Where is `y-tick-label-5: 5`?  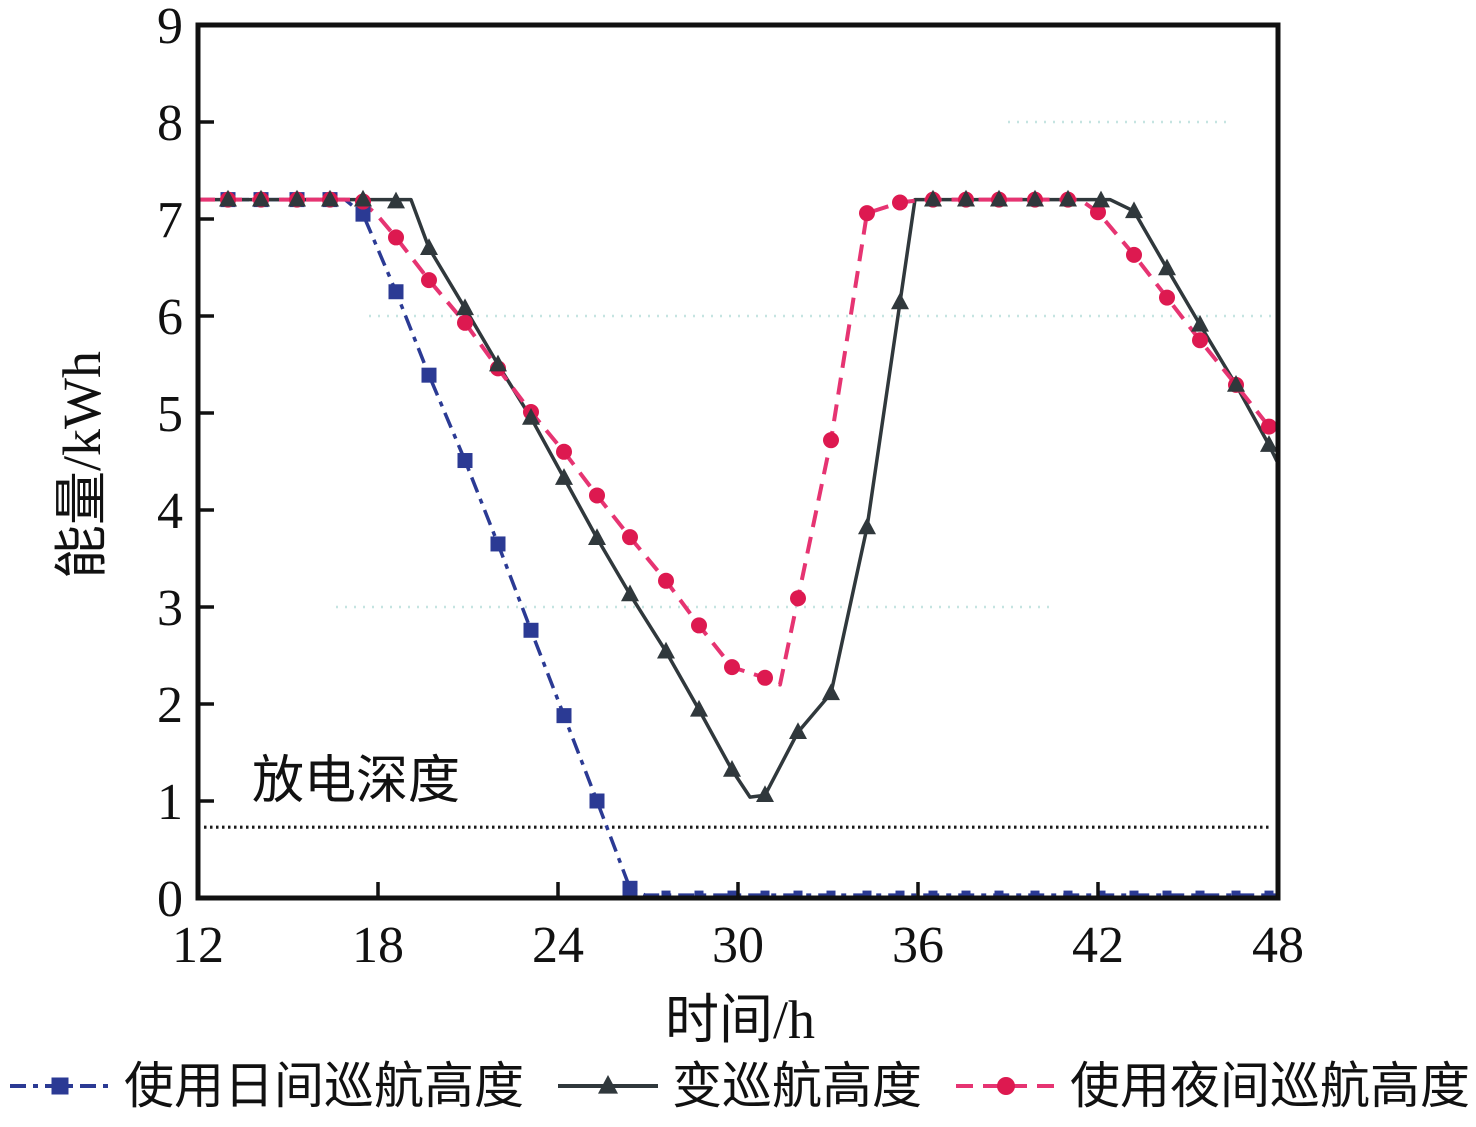
y-tick-label-5: 5 is located at coordinates (170, 414).